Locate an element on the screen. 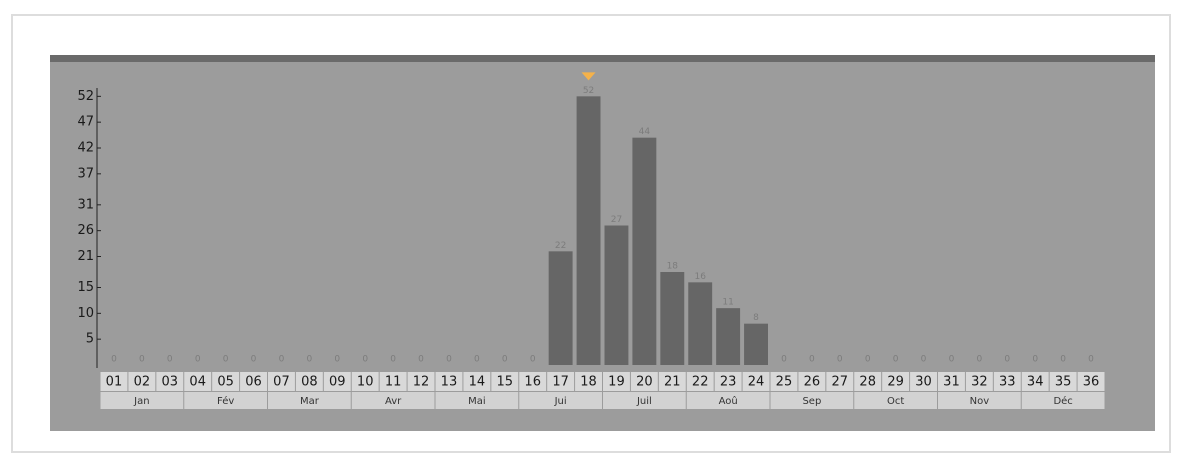  x-tick-label: 33 is located at coordinates (1007, 382).